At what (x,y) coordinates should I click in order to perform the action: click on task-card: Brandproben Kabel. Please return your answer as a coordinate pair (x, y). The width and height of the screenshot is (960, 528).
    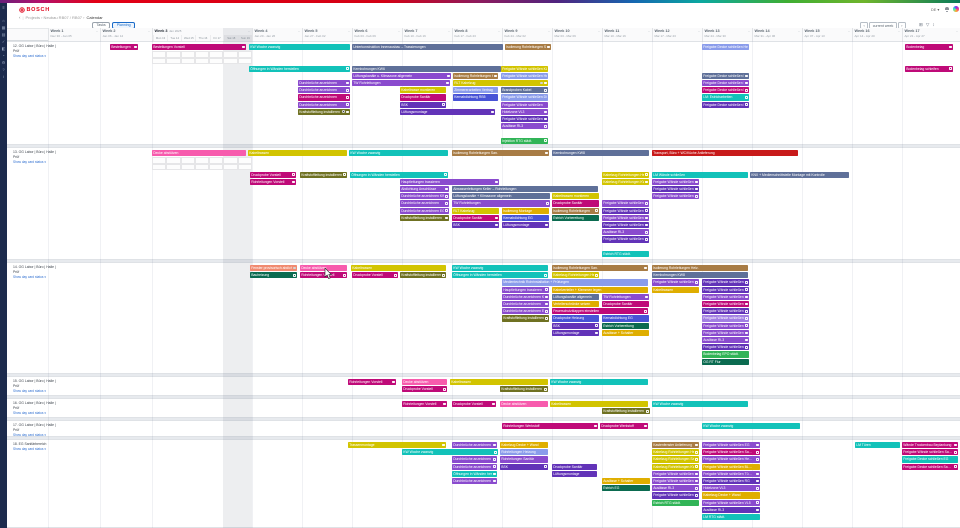
    Looking at the image, I should click on (524, 90).